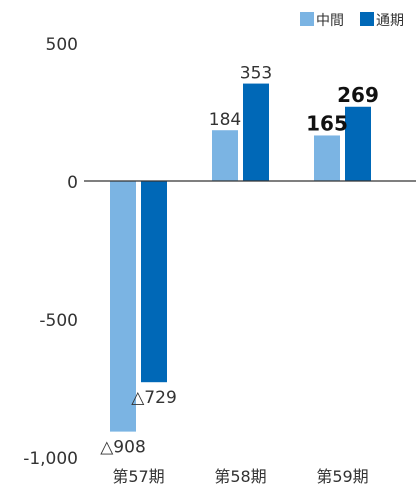 This screenshot has height=489, width=416. I want to click on y-tick-label: -500, so click(58, 321).